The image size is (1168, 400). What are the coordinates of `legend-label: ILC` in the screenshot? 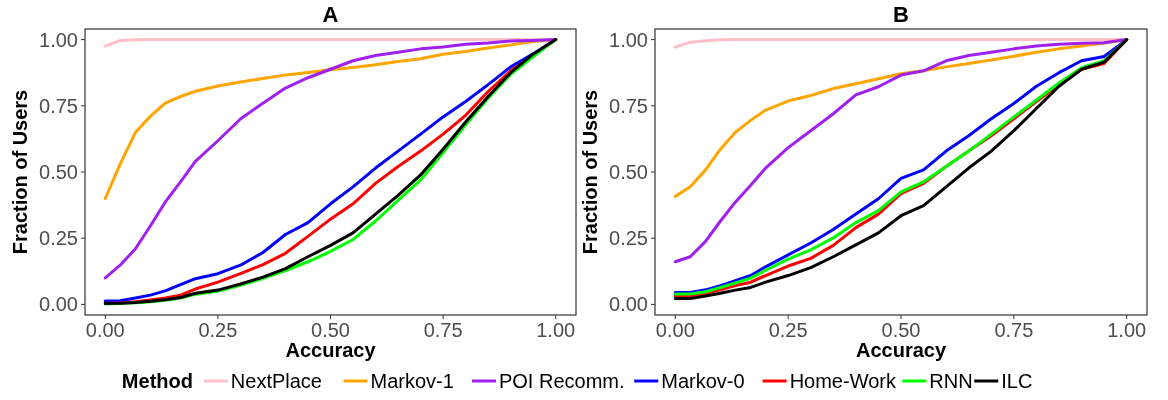 It's located at (1017, 381).